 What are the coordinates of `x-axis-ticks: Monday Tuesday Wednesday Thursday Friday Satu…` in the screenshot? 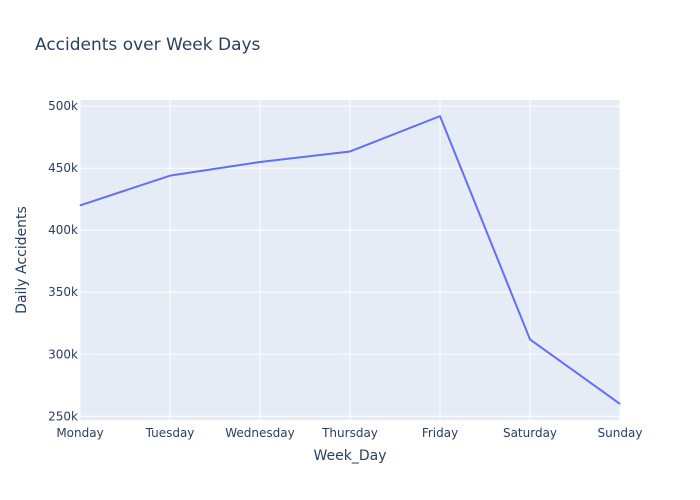 It's located at (349, 433).